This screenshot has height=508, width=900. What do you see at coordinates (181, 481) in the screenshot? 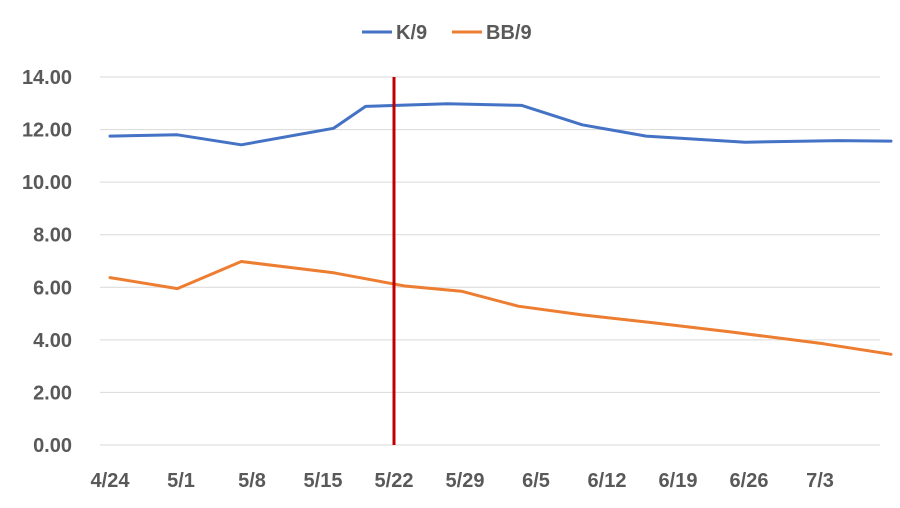
I see `x-tick-label: 5/1` at bounding box center [181, 481].